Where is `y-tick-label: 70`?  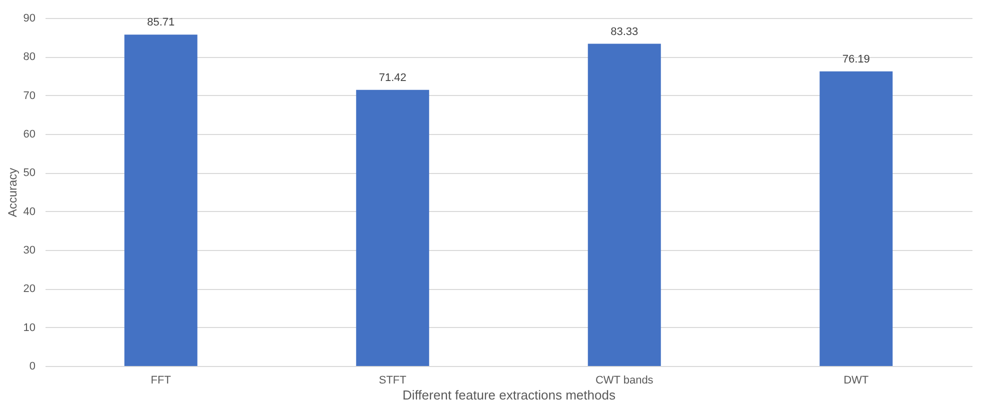
y-tick-label: 70 is located at coordinates (29, 96).